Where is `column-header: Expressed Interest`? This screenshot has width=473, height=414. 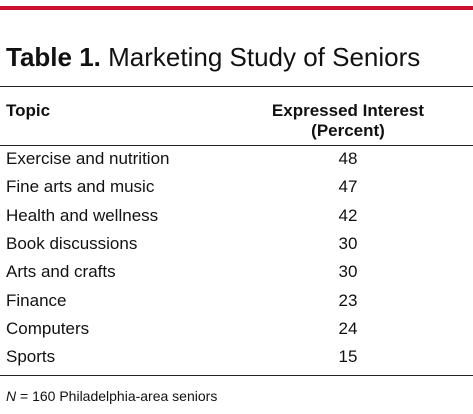 column-header: Expressed Interest is located at coordinates (348, 110).